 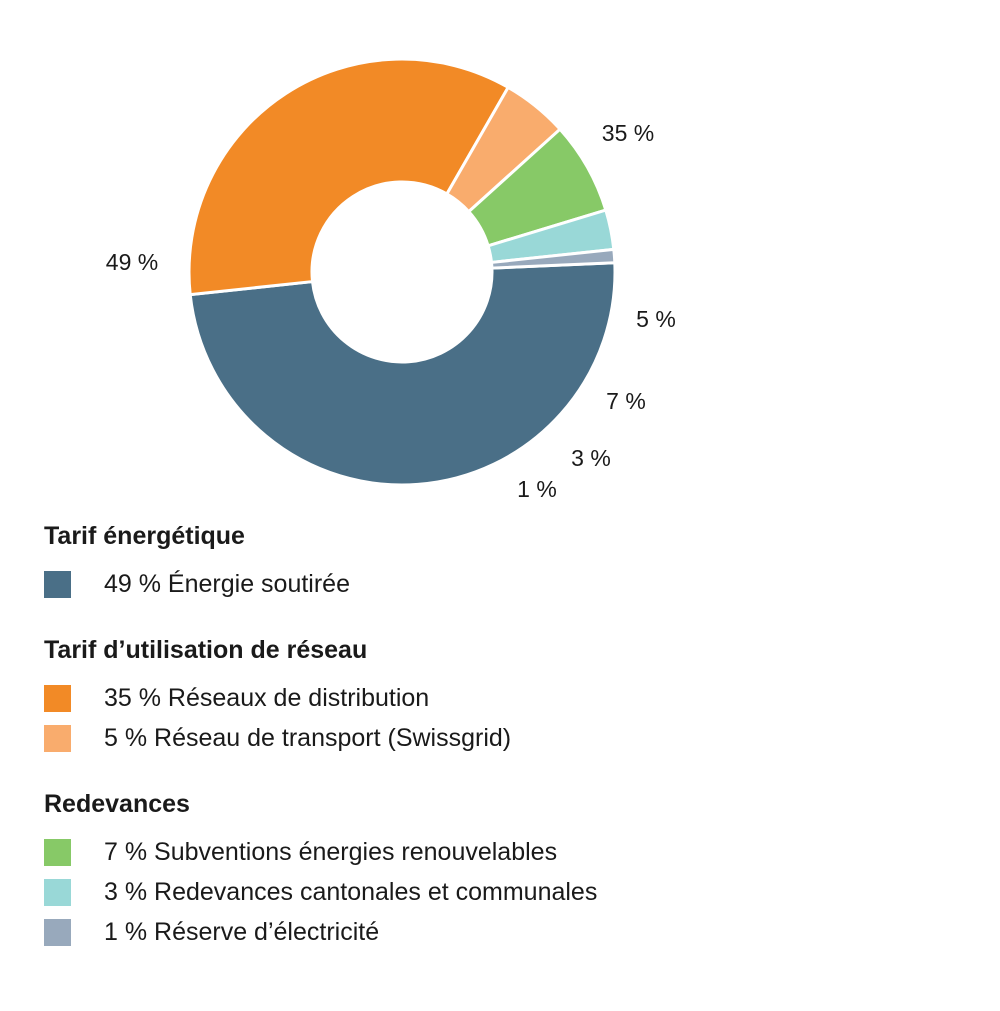 I want to click on legend-item: 1 % Réserve d’électricité, so click(x=494, y=932).